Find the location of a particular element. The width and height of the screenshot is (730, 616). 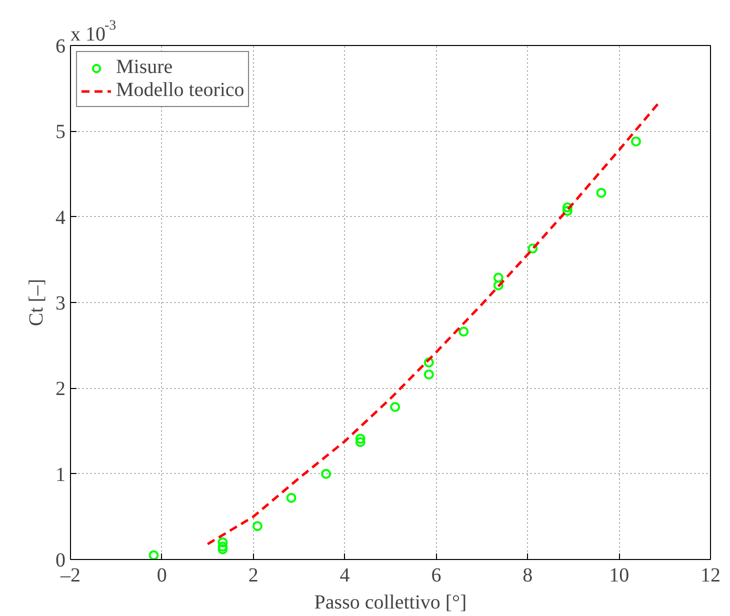

legend-label: Misure is located at coordinates (144, 67).